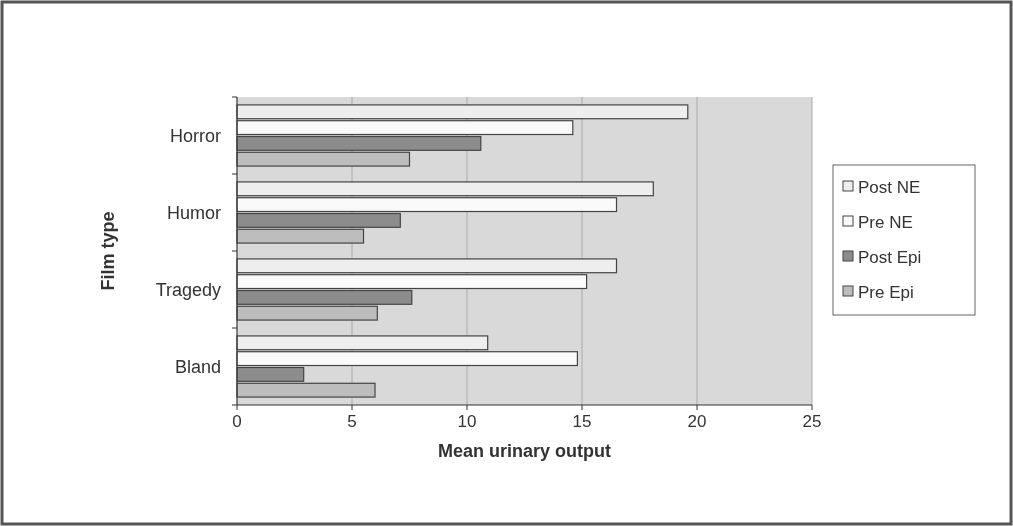  I want to click on x-tick-label: 15, so click(582, 421).